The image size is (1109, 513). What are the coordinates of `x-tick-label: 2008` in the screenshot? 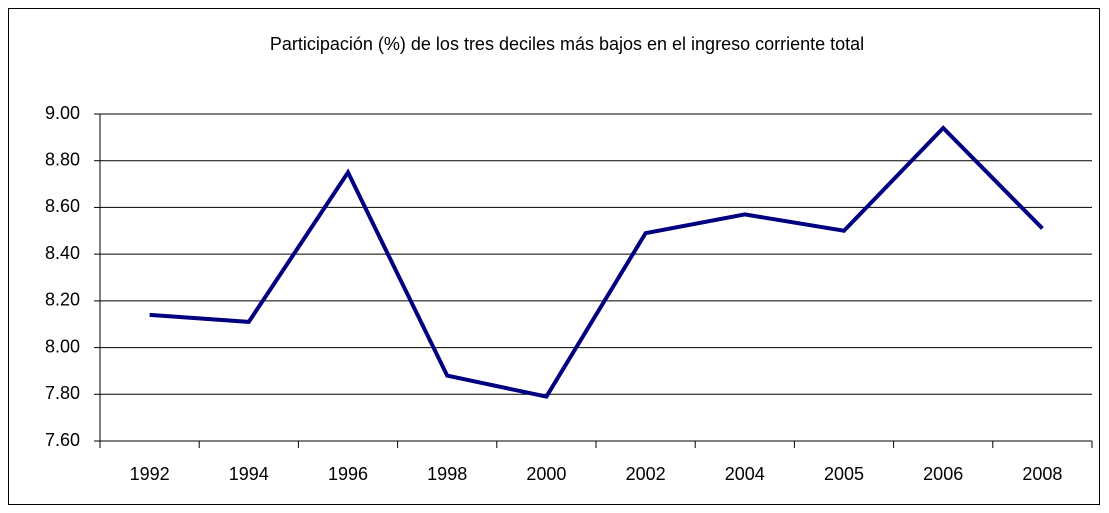 It's located at (1042, 474).